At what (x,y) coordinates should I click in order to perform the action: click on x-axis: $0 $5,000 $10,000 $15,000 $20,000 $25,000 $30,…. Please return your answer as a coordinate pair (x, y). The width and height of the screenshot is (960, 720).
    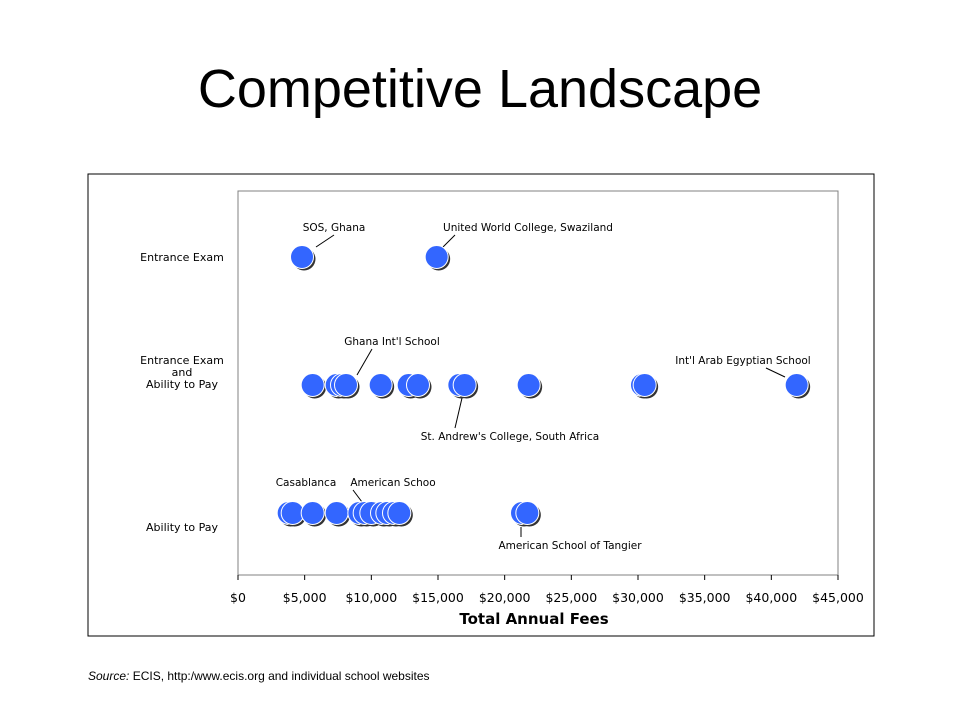
    Looking at the image, I should click on (547, 590).